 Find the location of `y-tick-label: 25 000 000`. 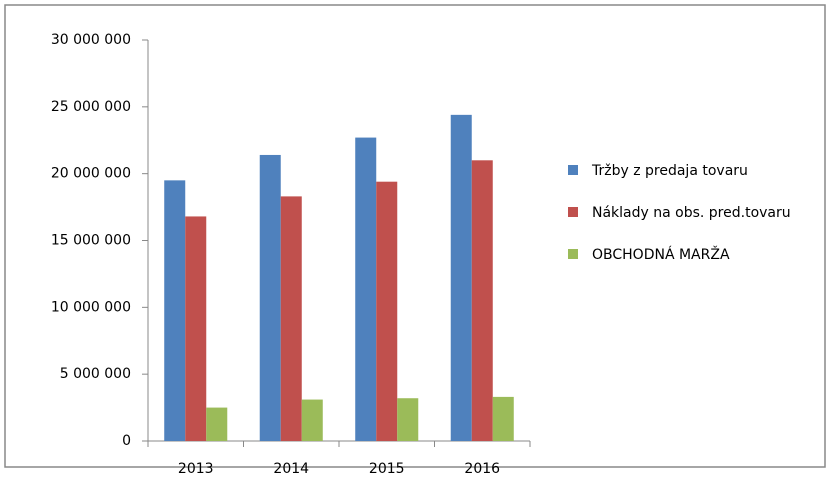

y-tick-label: 25 000 000 is located at coordinates (91, 107).